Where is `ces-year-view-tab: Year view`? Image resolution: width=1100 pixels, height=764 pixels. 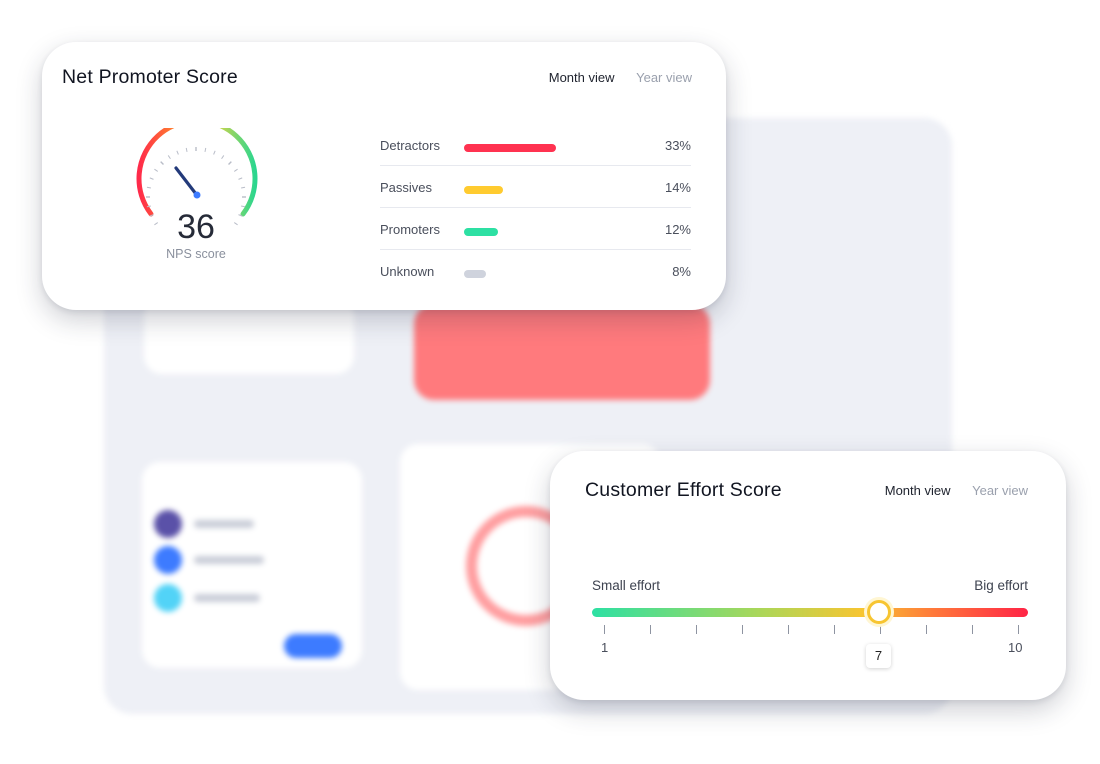
ces-year-view-tab: Year view is located at coordinates (1000, 490).